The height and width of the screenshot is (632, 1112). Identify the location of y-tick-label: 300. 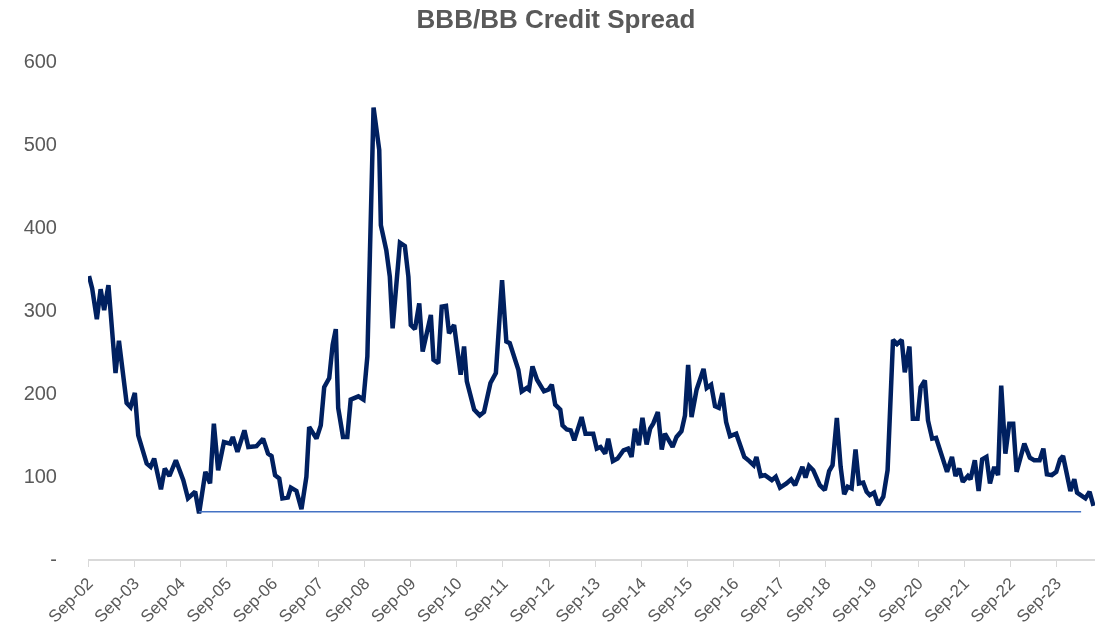
(40, 310).